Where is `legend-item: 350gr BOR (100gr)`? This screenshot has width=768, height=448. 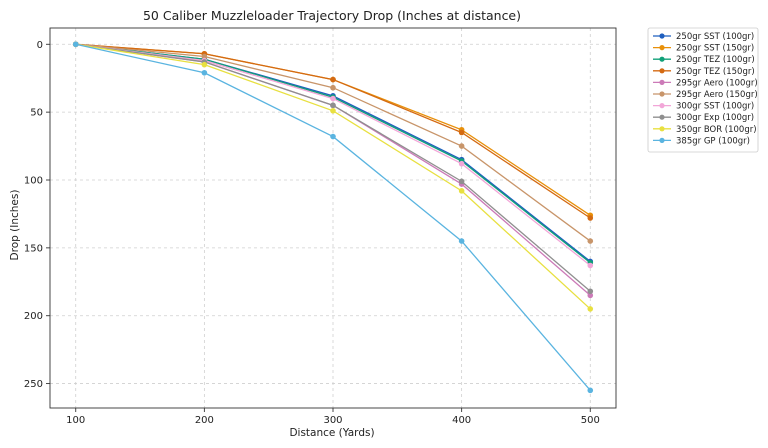 legend-item: 350gr BOR (100gr) is located at coordinates (705, 130).